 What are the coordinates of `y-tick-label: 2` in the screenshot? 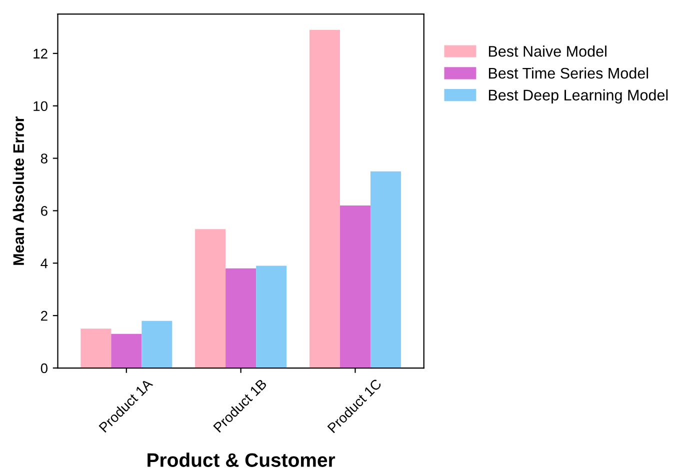 It's located at (44, 315).